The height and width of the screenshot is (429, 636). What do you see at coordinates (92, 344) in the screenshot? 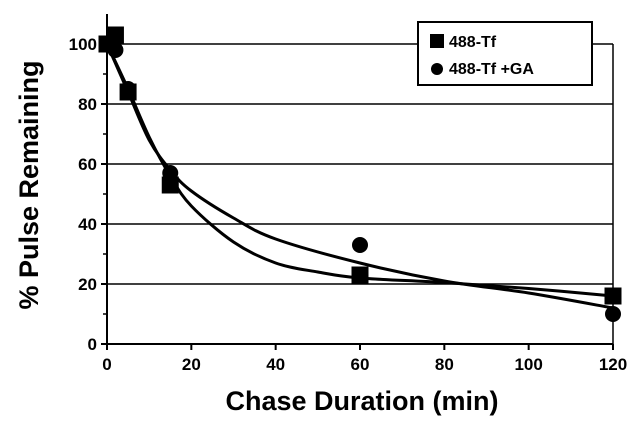
I see `y-tick-label-0: 0` at bounding box center [92, 344].